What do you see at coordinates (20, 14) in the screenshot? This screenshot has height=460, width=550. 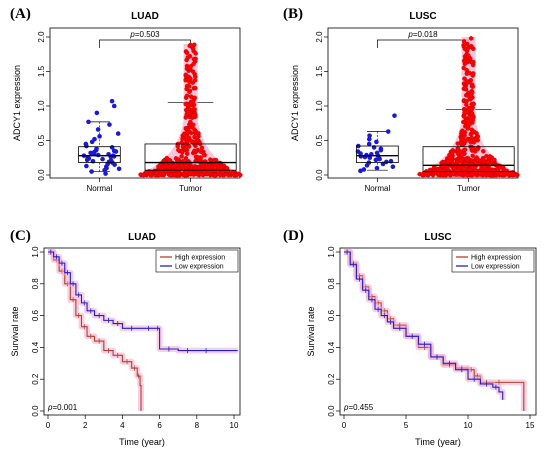 I see `panel-label: (A)` at bounding box center [20, 14].